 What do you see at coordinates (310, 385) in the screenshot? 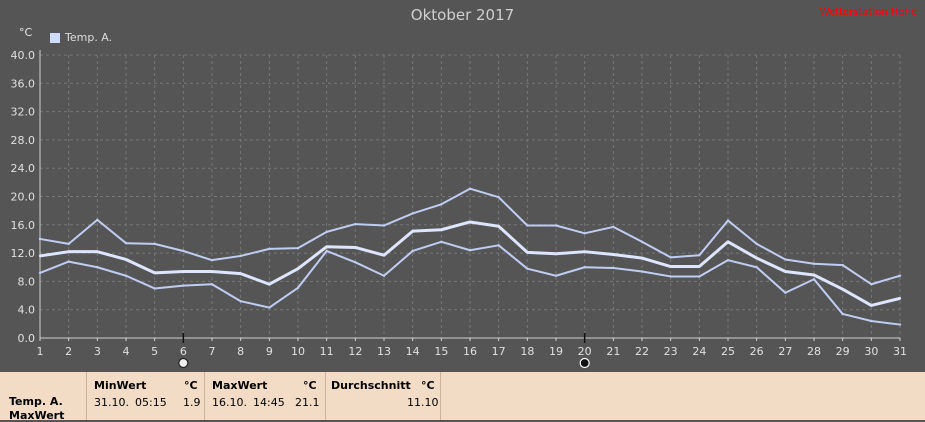
I see `stats-max-unit: °C` at bounding box center [310, 385].